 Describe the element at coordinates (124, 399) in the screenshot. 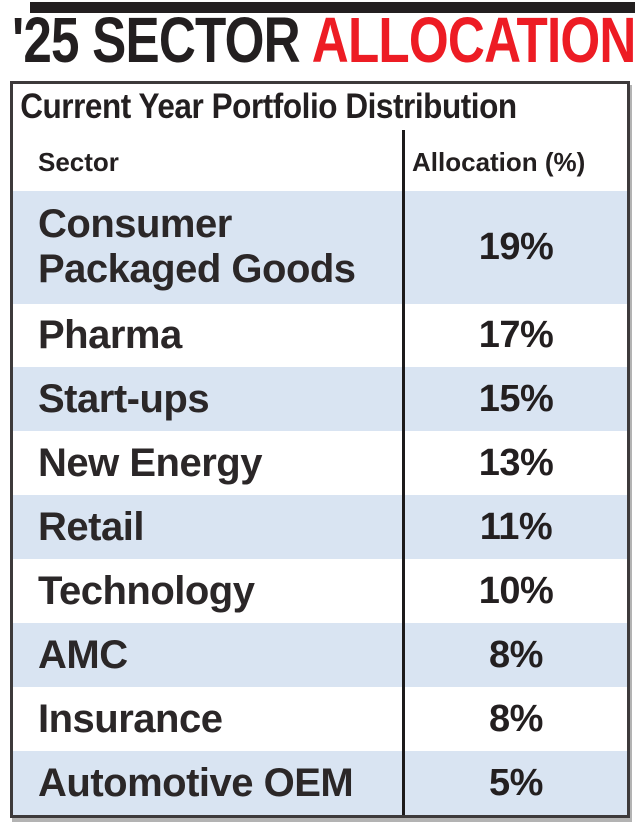

I see `sector-cell: Start-ups` at that location.